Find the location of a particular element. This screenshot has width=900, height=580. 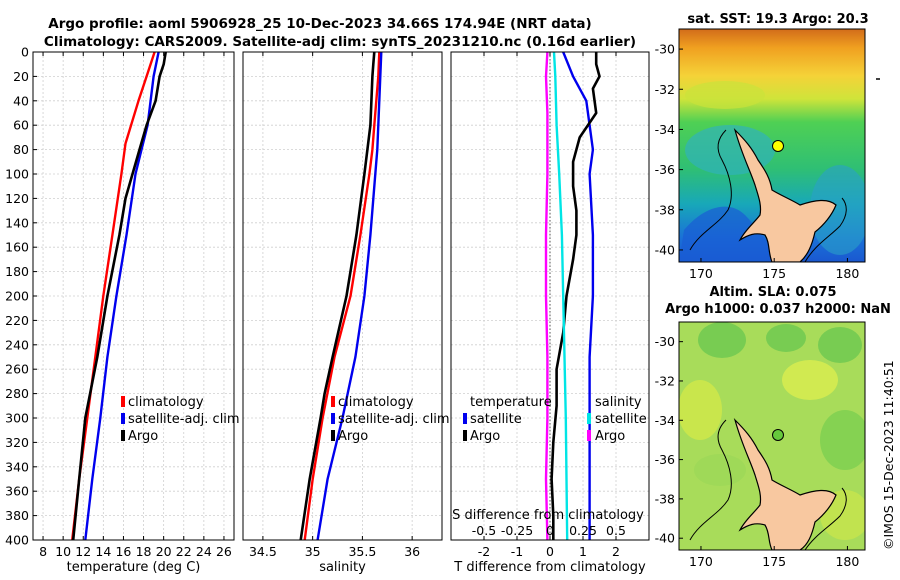

x2-tick-label: 0.25 is located at coordinates (583, 530).